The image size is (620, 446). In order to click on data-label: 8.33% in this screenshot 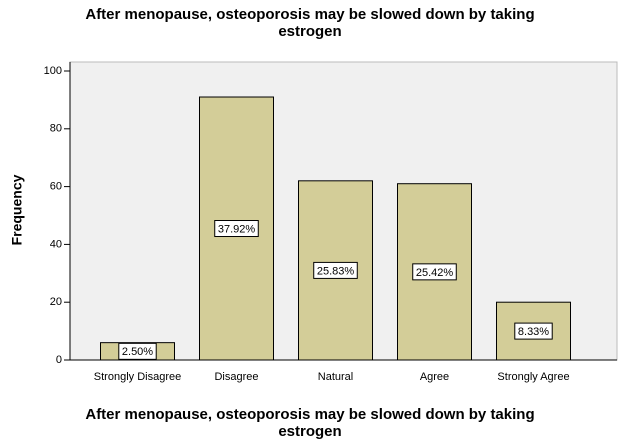, I will do `click(533, 332)`.